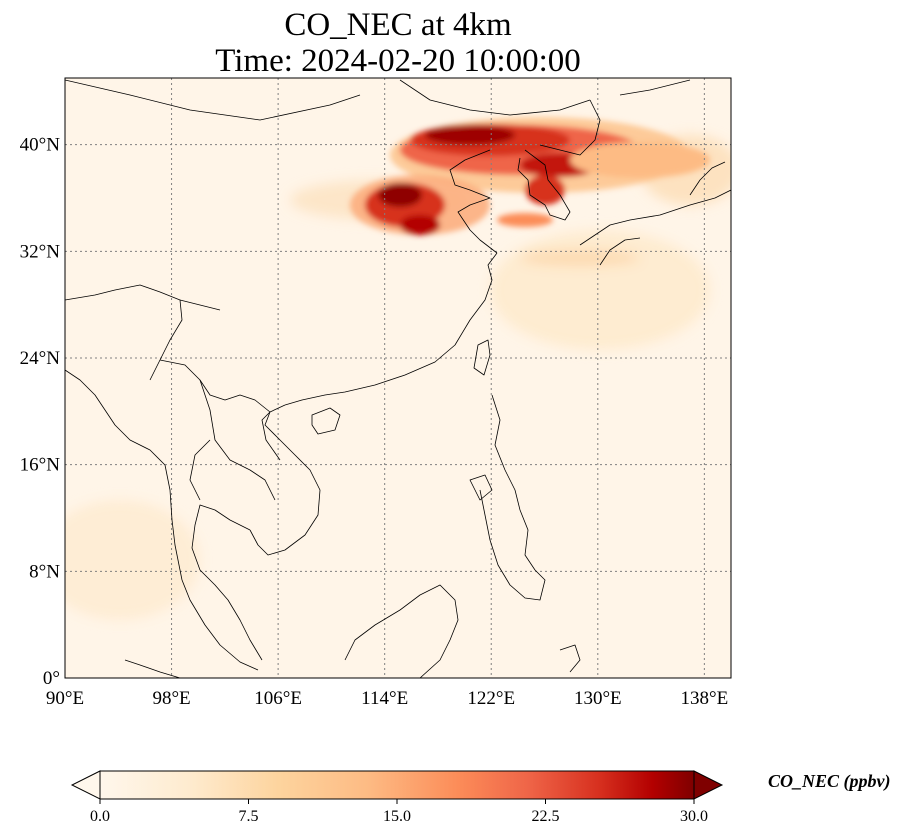 This screenshot has height=836, width=920. I want to click on lon-tick-label: 138°E, so click(705, 698).